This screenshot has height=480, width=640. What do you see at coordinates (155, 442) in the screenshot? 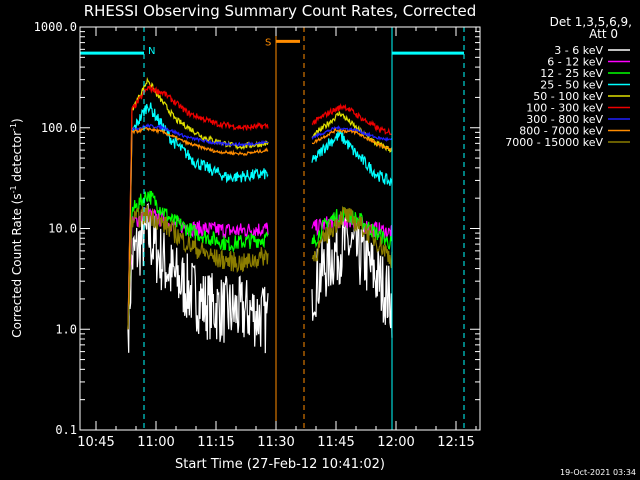
I see `x-tick-label: 11:00` at bounding box center [155, 442].